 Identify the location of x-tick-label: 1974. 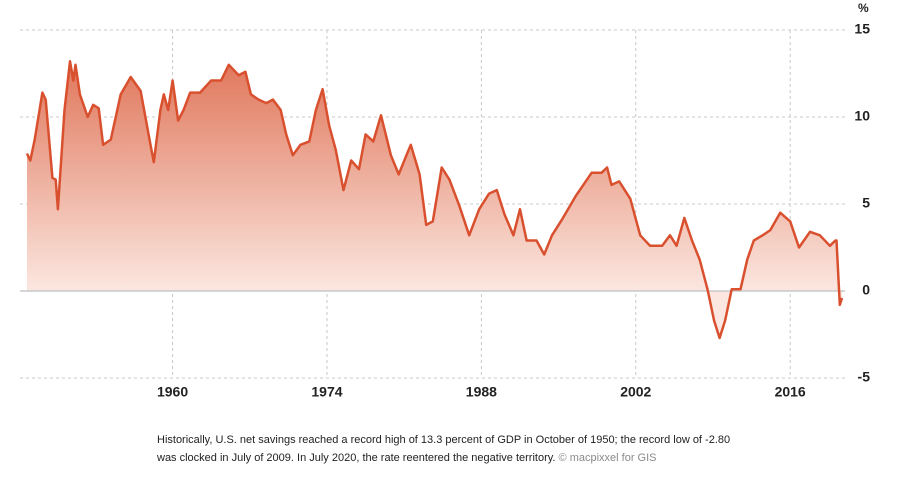
(326, 392).